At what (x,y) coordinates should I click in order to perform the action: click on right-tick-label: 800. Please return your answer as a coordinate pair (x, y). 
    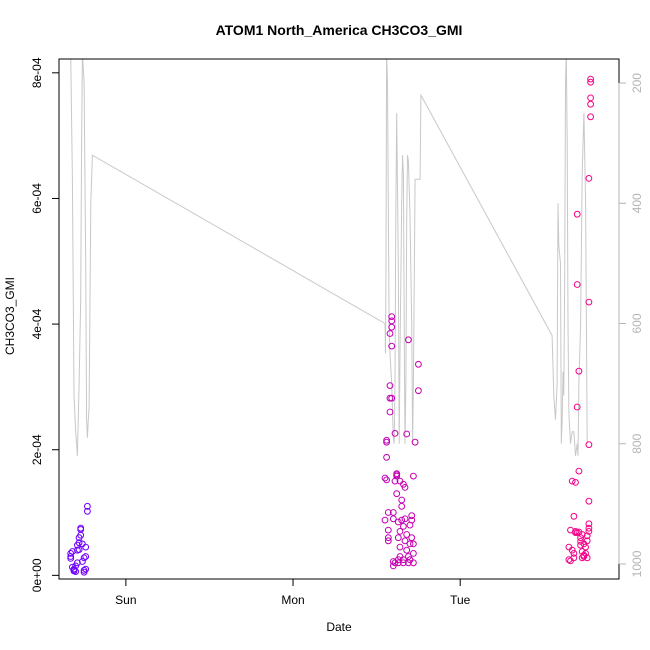
    Looking at the image, I should click on (637, 443).